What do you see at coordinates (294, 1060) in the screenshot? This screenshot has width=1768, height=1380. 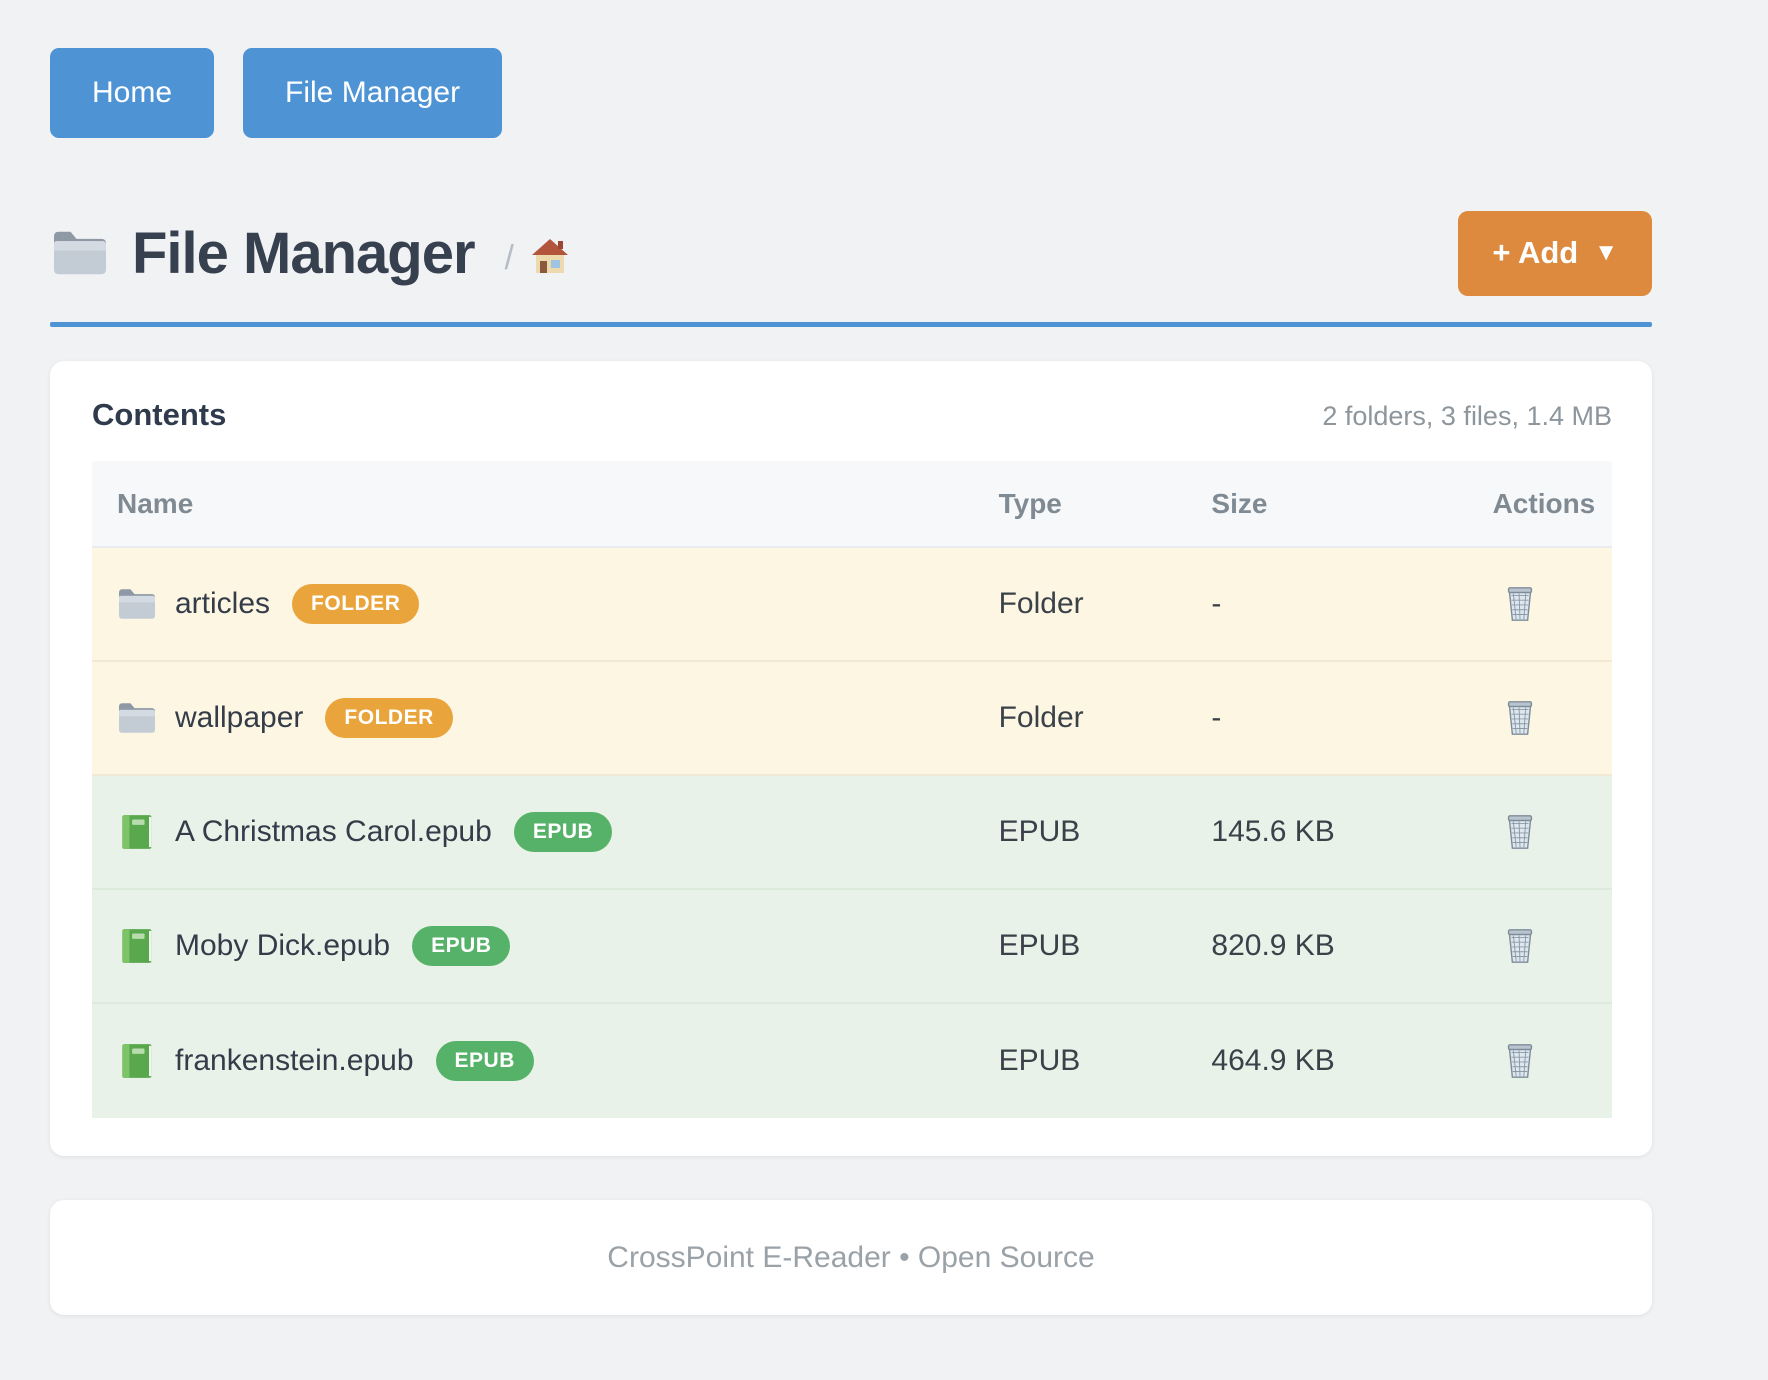 I see `file-name: frankenstein.epub` at bounding box center [294, 1060].